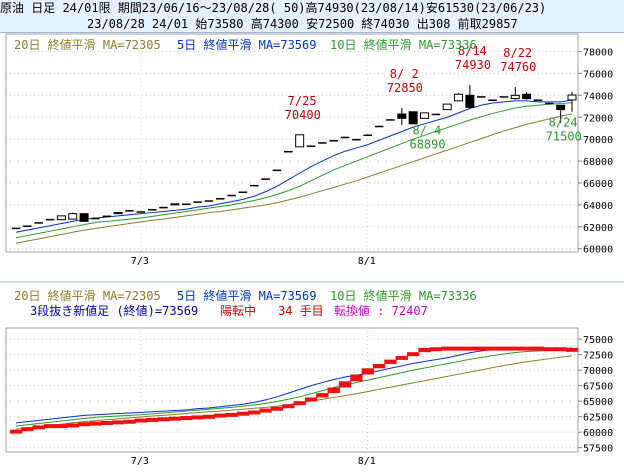  I want to click on break-info-switch: 転換値 : 72407, so click(381, 310).